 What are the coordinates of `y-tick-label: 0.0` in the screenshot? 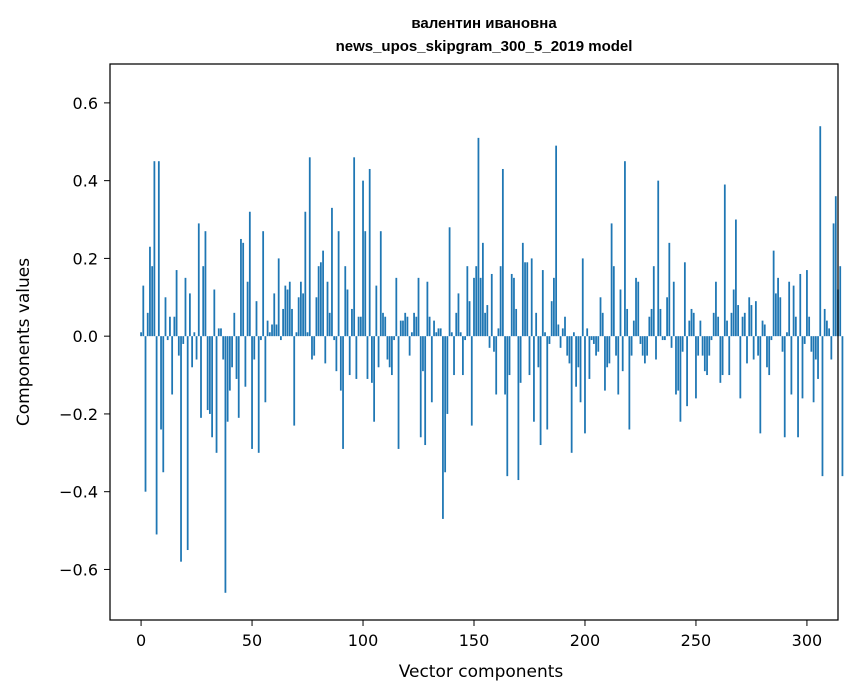 It's located at (85, 336).